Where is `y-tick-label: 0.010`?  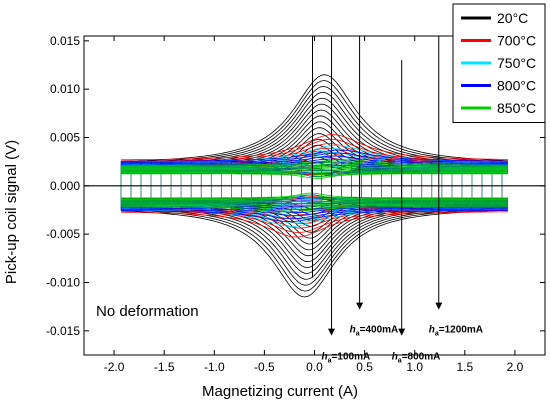 y-tick-label: 0.010 is located at coordinates (65, 89).